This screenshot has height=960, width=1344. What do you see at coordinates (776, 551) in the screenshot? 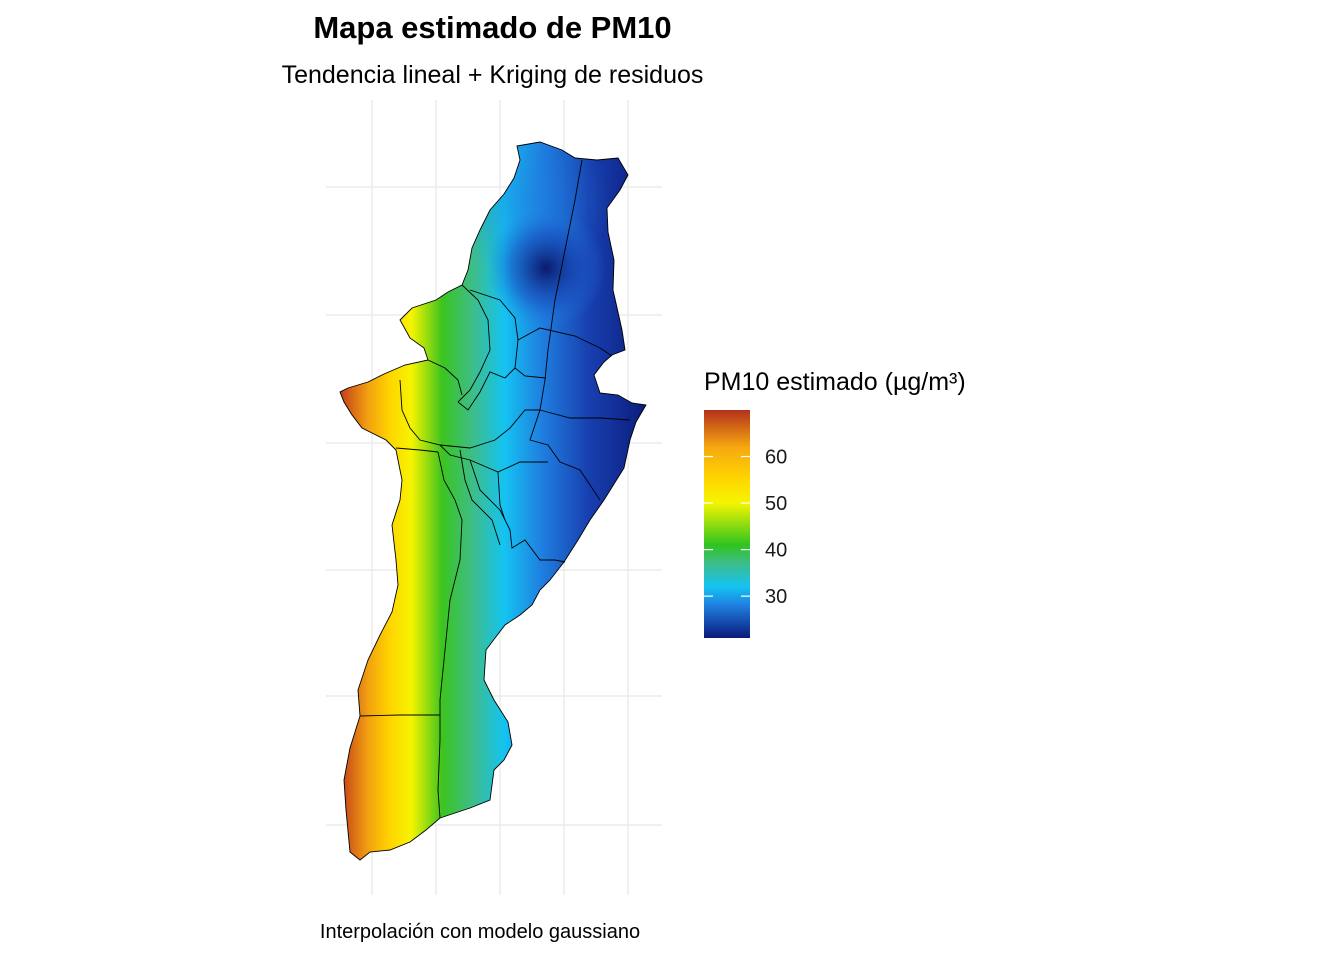
I see `legend-tick-label: 40` at bounding box center [776, 551].